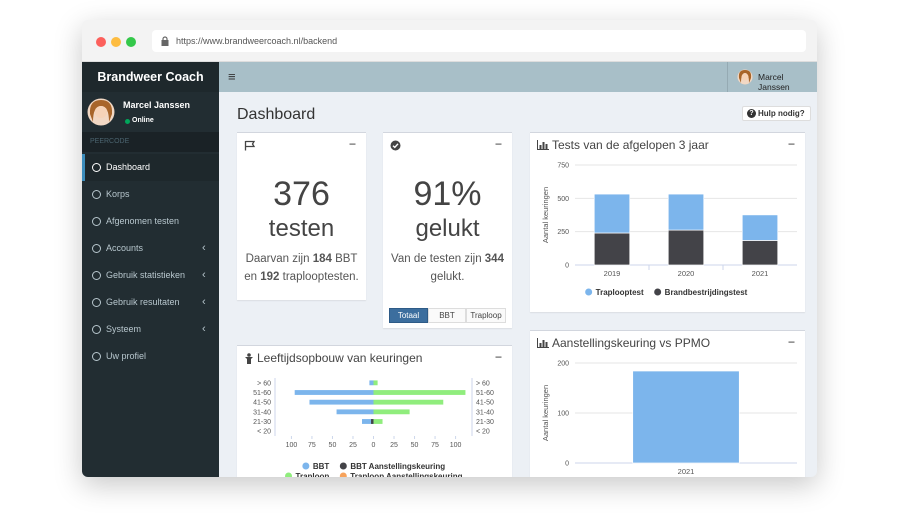 This screenshot has width=900, height=517. Describe the element at coordinates (706, 292) in the screenshot. I see `legend-label: Brandbestrijdingstest` at that location.